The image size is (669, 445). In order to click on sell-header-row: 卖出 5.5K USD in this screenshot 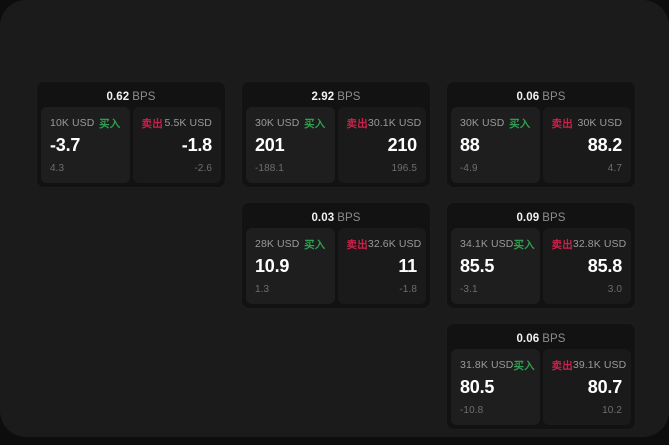, I will do `click(177, 123)`.